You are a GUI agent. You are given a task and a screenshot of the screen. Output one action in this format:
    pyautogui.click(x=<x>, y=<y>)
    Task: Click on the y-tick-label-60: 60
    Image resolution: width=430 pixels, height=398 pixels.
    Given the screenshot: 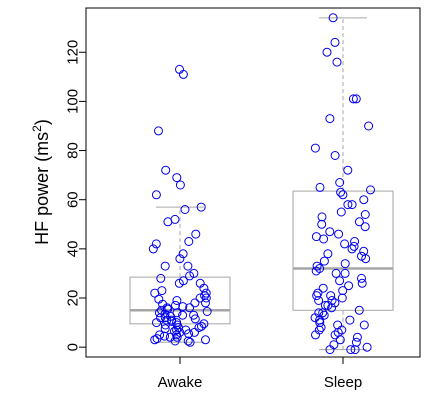 What is the action you would take?
    pyautogui.click(x=72, y=199)
    